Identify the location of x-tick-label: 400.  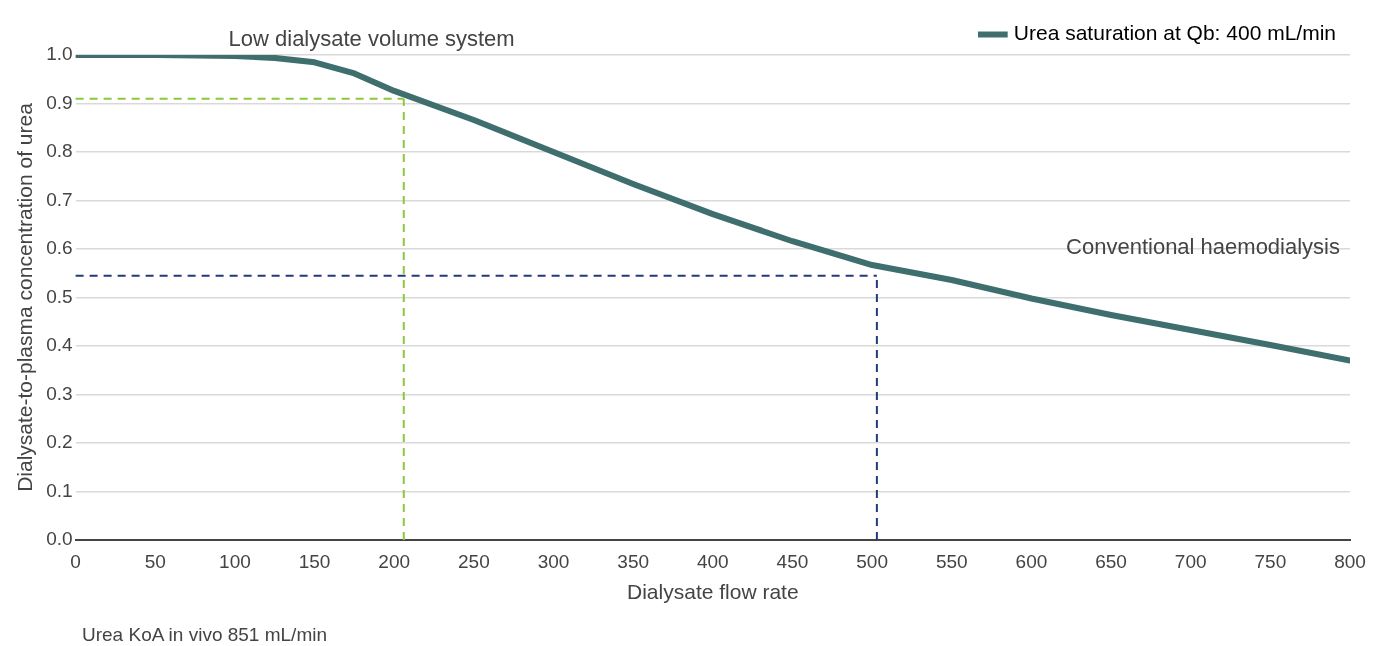
(712, 561).